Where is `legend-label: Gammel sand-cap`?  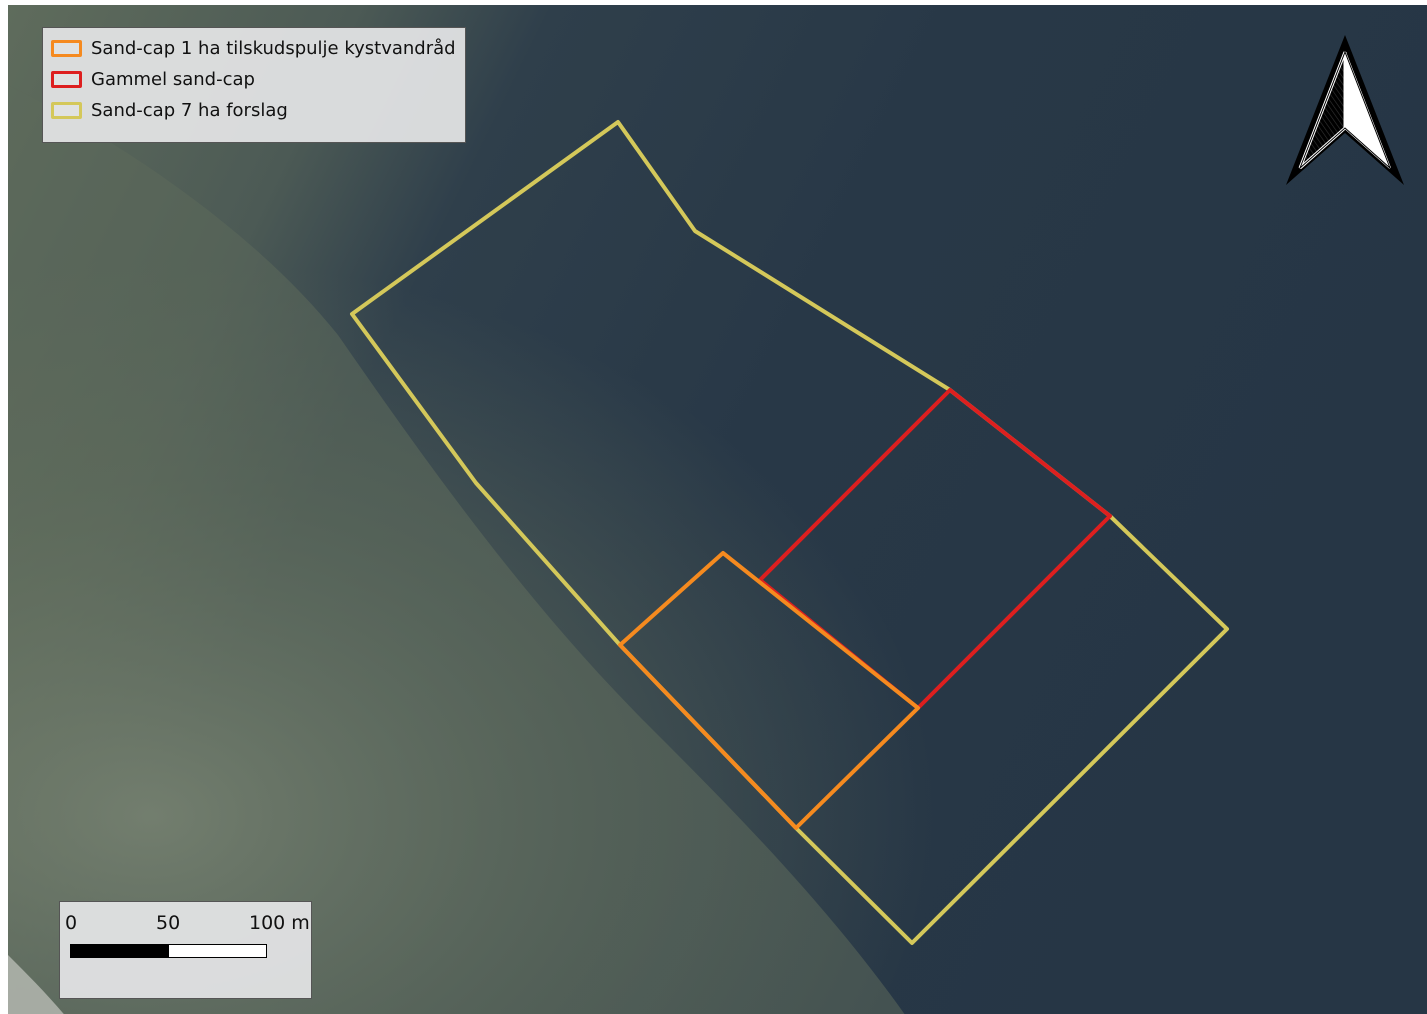 legend-label: Gammel sand-cap is located at coordinates (173, 79).